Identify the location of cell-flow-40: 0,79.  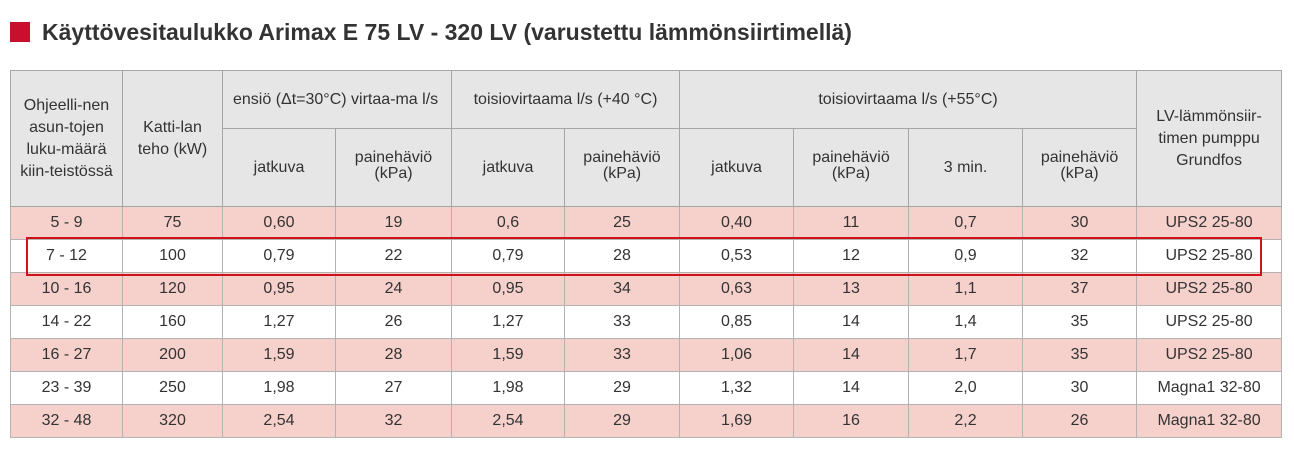
(508, 256).